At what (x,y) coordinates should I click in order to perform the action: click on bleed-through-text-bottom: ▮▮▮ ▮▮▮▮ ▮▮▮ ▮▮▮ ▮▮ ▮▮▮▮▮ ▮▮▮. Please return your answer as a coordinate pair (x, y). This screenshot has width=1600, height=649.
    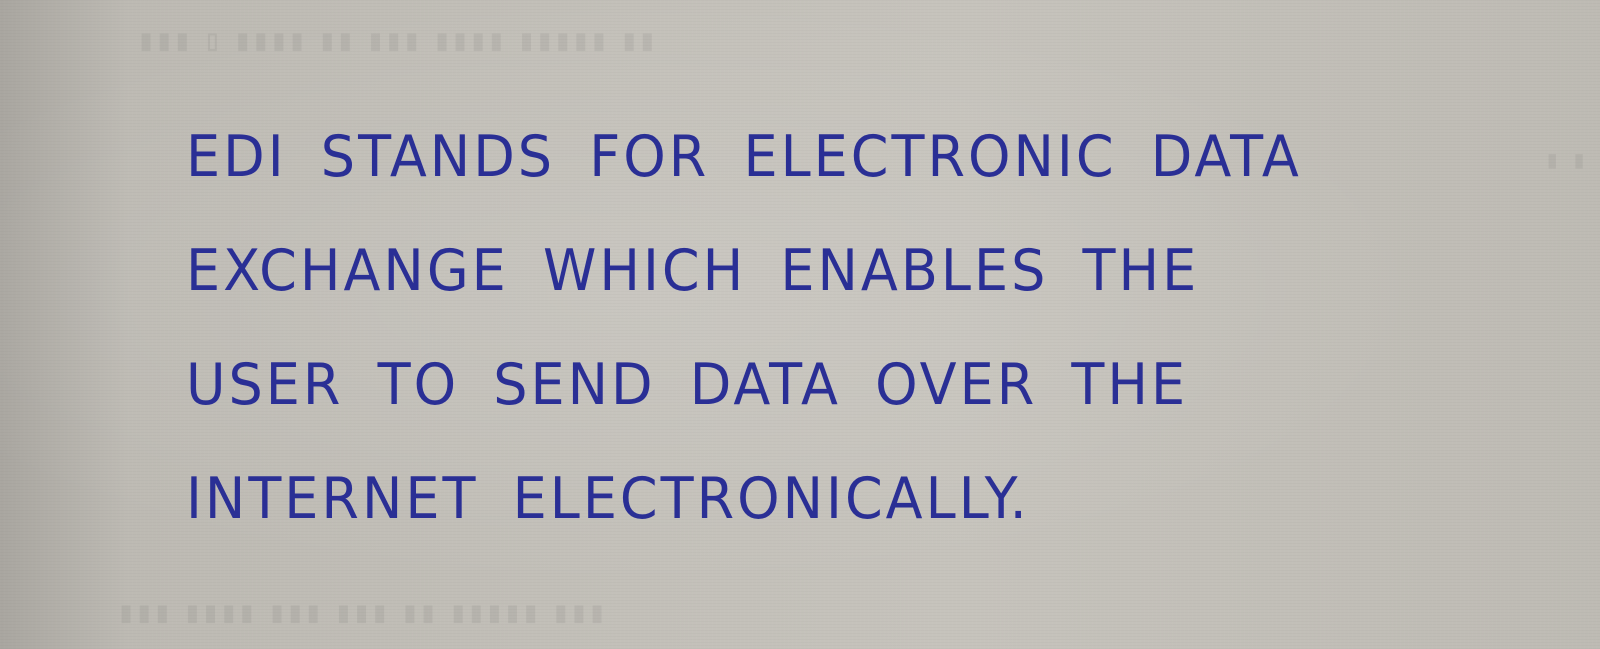
    Looking at the image, I should click on (365, 612).